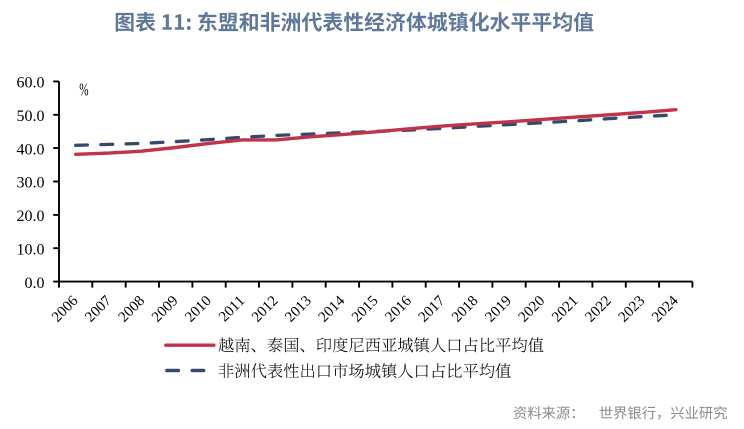 The height and width of the screenshot is (429, 744). Describe the element at coordinates (31, 149) in the screenshot. I see `svg-text: 40.0` at that location.